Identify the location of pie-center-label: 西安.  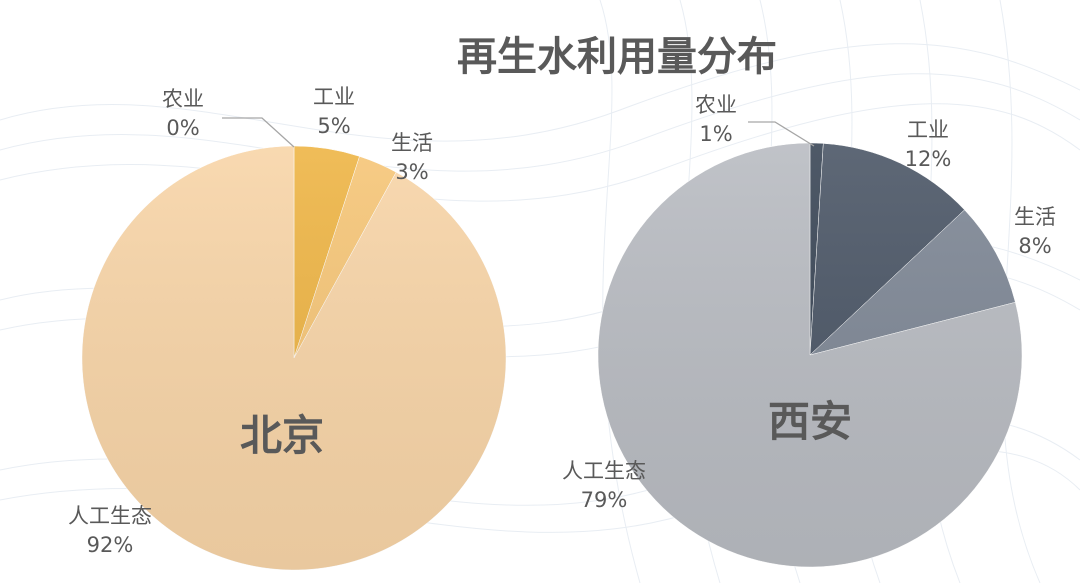
(810, 421).